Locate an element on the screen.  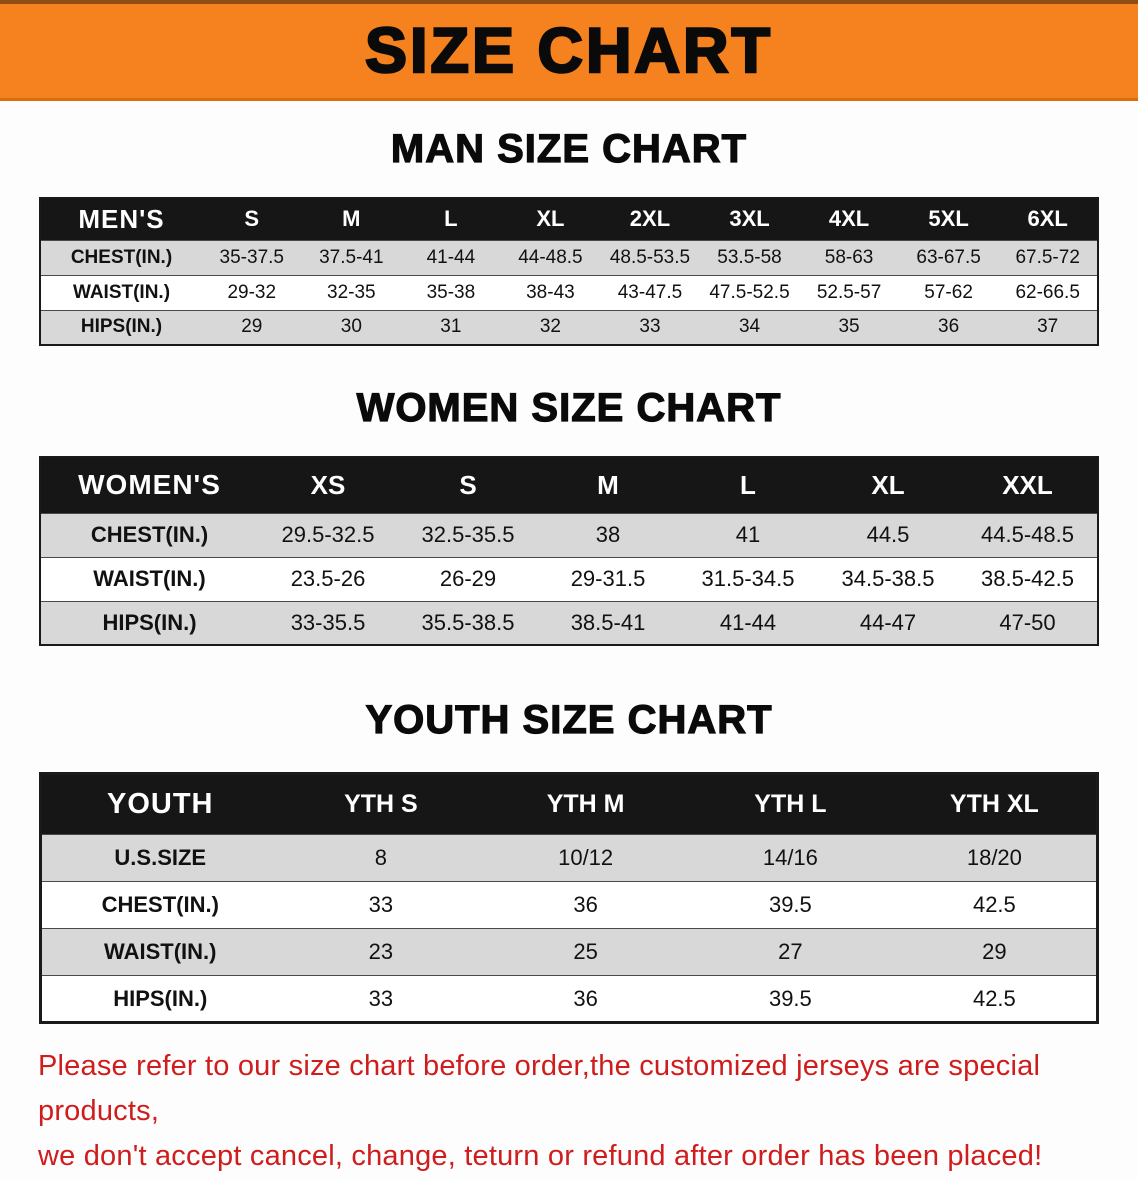
value-cell: 31.5-34.5 is located at coordinates (748, 578).